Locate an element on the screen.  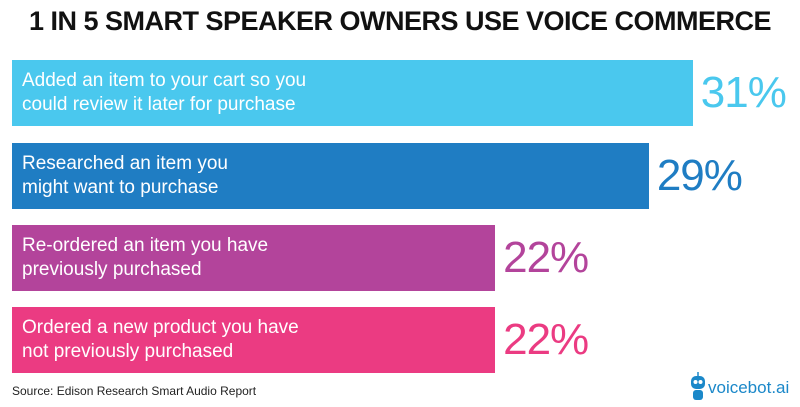
value-label: 31% is located at coordinates (743, 92).